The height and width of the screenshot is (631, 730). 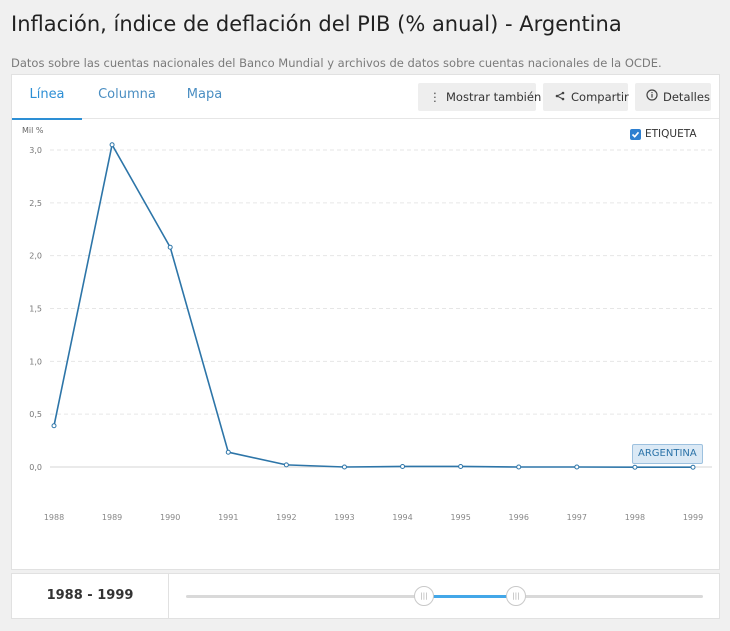 I want to click on label-toggle-text: ETIQUETA, so click(x=671, y=134).